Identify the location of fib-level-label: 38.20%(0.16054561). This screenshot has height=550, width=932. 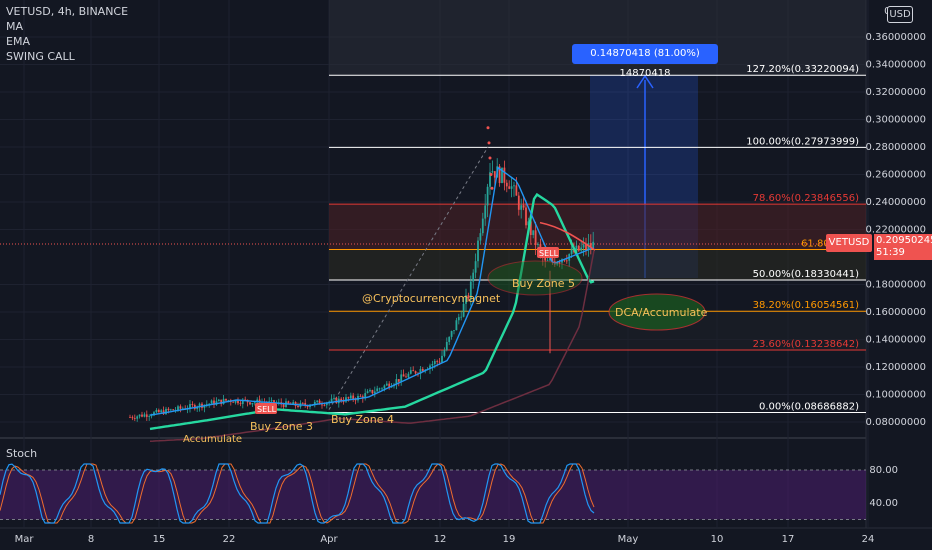
(806, 305).